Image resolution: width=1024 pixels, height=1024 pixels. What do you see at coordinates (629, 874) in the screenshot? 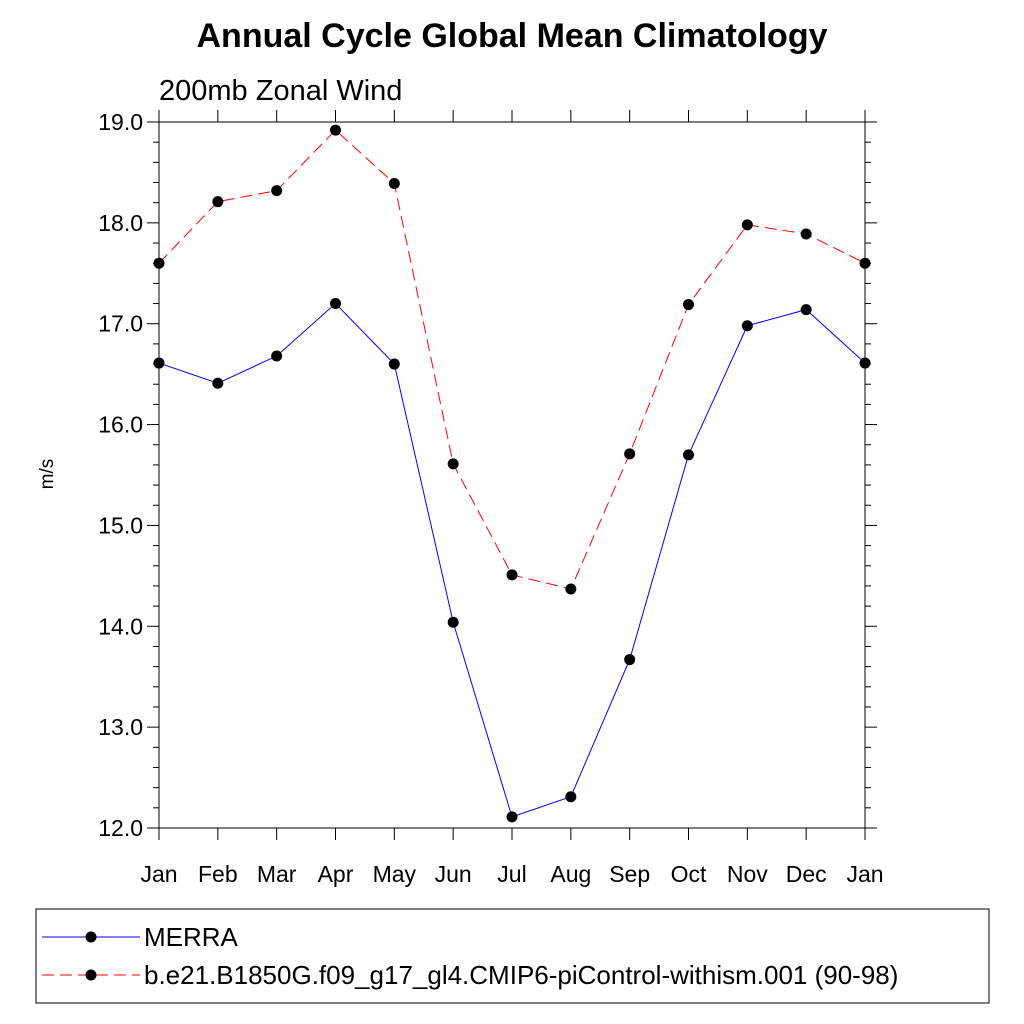
I see `x-tick-label: Sep` at bounding box center [629, 874].